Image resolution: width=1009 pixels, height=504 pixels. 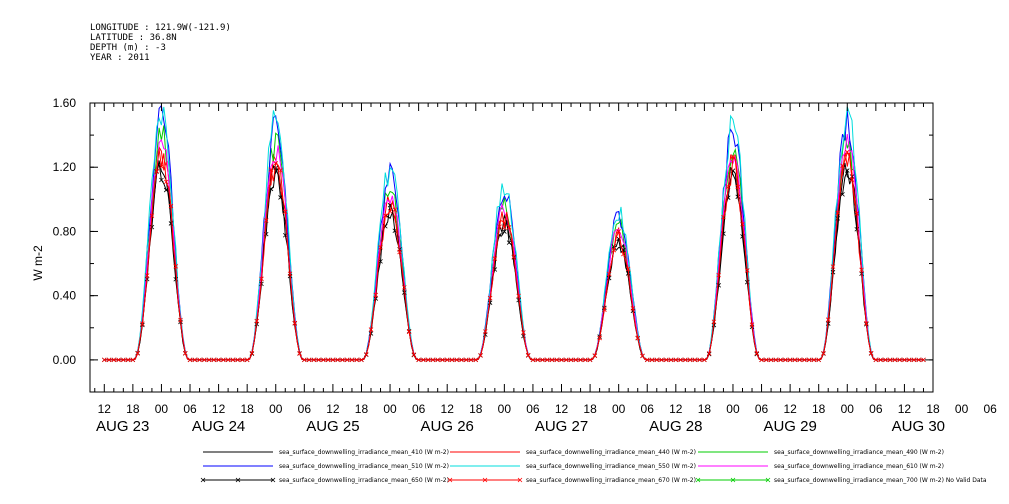 I want to click on y-tick-label: 0.80, so click(x=65, y=231).